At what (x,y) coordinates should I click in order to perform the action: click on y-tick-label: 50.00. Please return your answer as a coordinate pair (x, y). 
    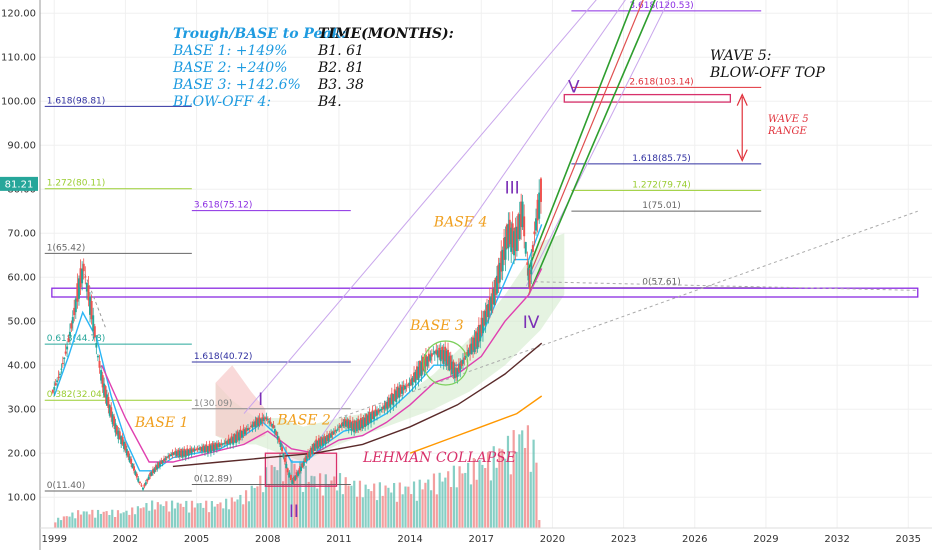
    Looking at the image, I should click on (21, 322).